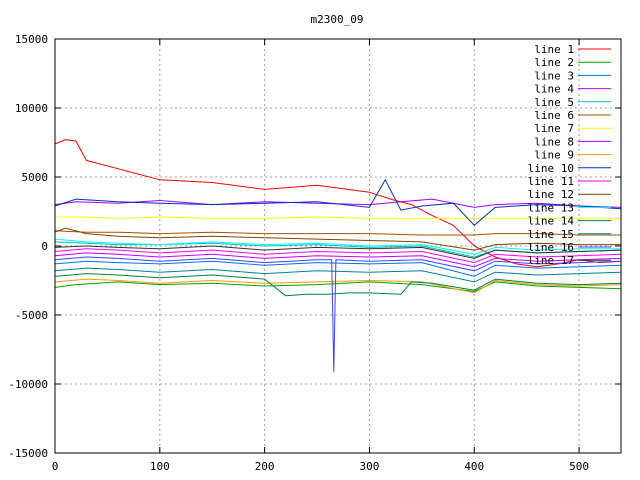 The width and height of the screenshot is (640, 480). Describe the element at coordinates (554, 128) in the screenshot. I see `legend-label-7: line 7` at that location.